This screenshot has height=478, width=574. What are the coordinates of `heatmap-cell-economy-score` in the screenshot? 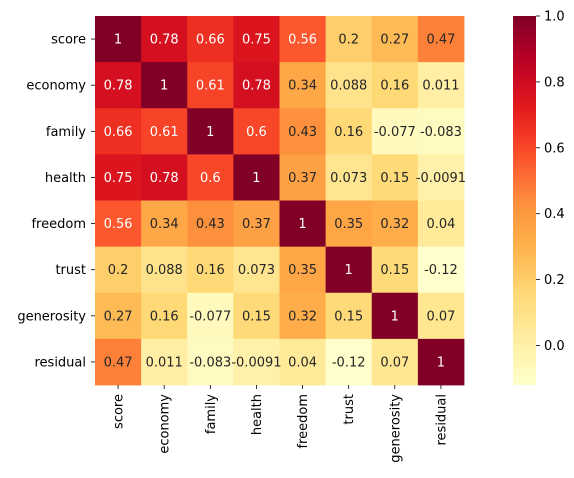 It's located at (118, 85).